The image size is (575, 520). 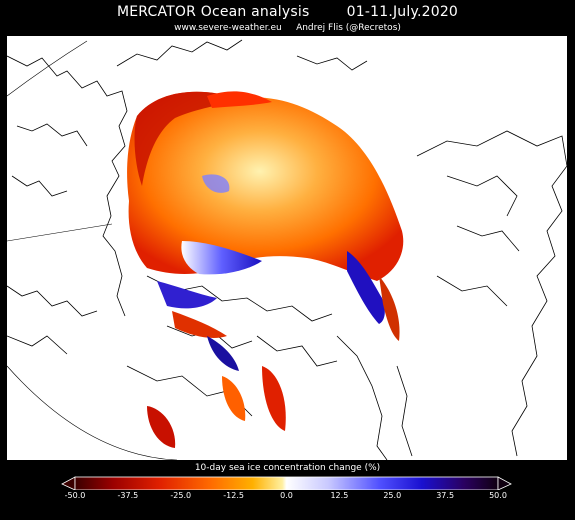 I want to click on colorbar-tick-label: -25.0, so click(x=181, y=495).